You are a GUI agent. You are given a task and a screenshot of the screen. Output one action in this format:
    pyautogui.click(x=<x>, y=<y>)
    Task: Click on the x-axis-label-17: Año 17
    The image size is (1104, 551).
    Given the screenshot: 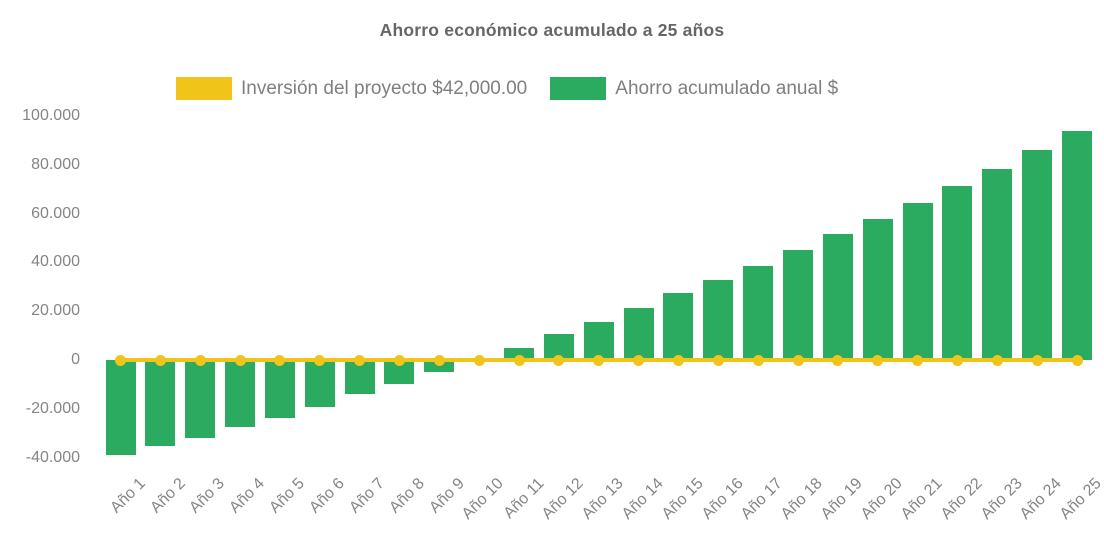 What is the action you would take?
    pyautogui.click(x=762, y=499)
    